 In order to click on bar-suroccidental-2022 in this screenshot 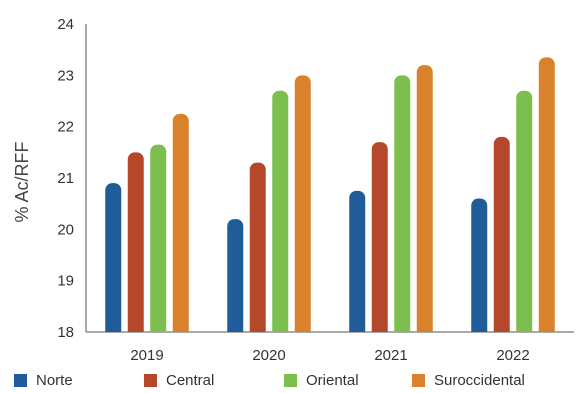, I will do `click(546, 194)`.